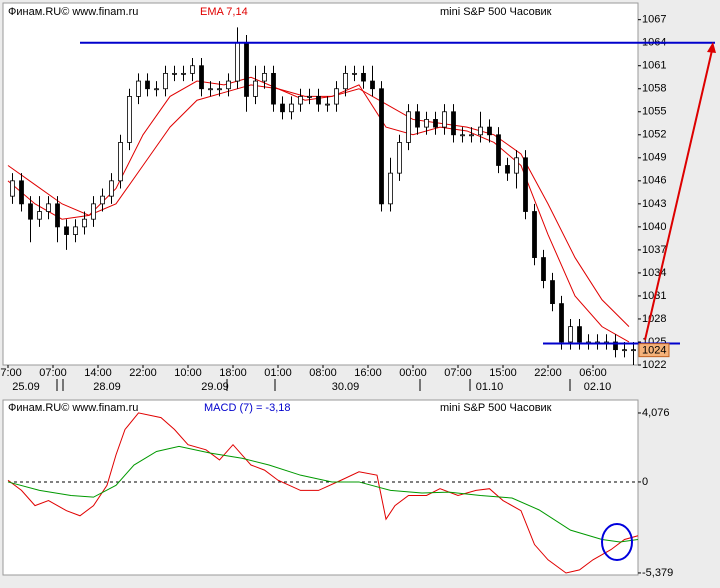 Image resolution: width=720 pixels, height=588 pixels. I want to click on y-tick-label: 1067, so click(654, 20).